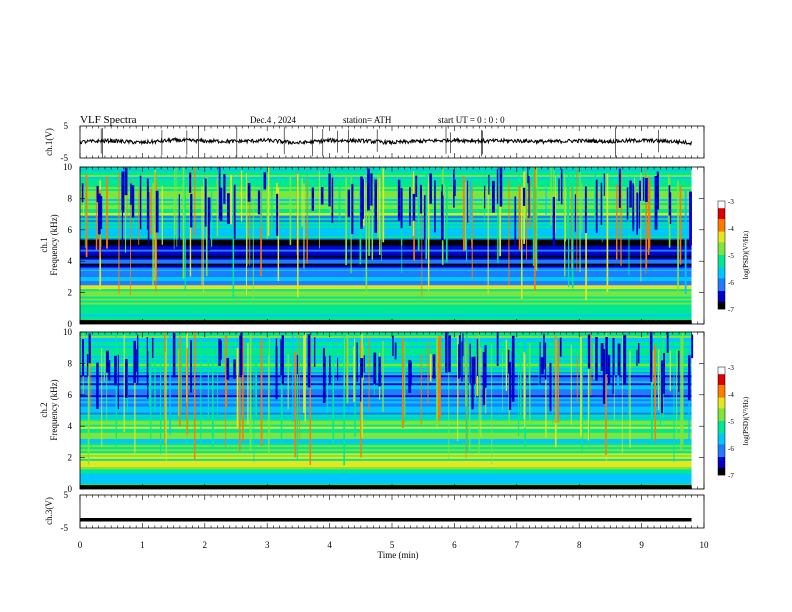 Image resolution: width=792 pixels, height=612 pixels. Describe the element at coordinates (329, 545) in the screenshot. I see `x-tick-label: 4` at that location.